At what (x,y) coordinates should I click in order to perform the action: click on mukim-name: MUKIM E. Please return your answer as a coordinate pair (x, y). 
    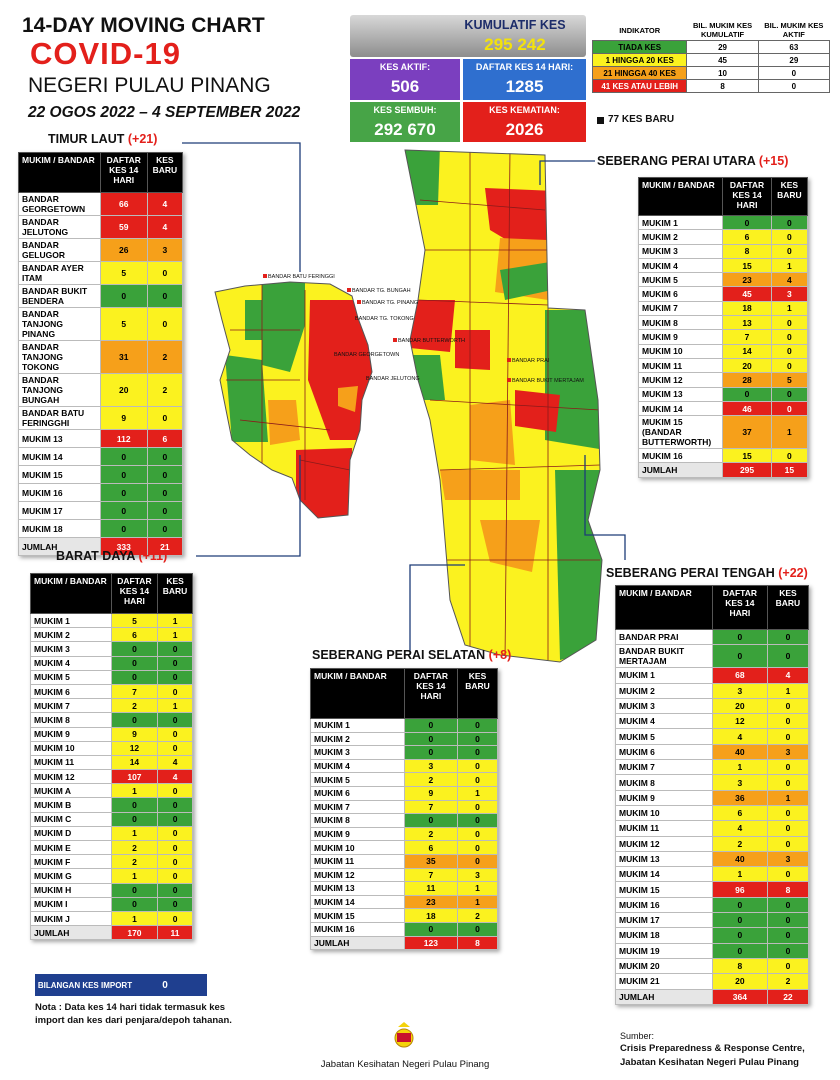
    Looking at the image, I should click on (71, 847).